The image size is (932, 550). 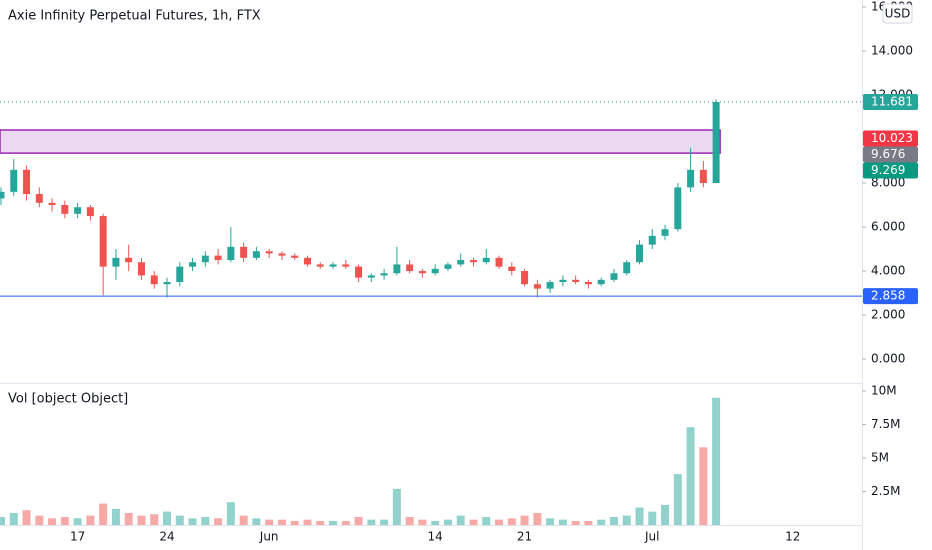 I want to click on x-tick-label: 21, so click(x=524, y=537).